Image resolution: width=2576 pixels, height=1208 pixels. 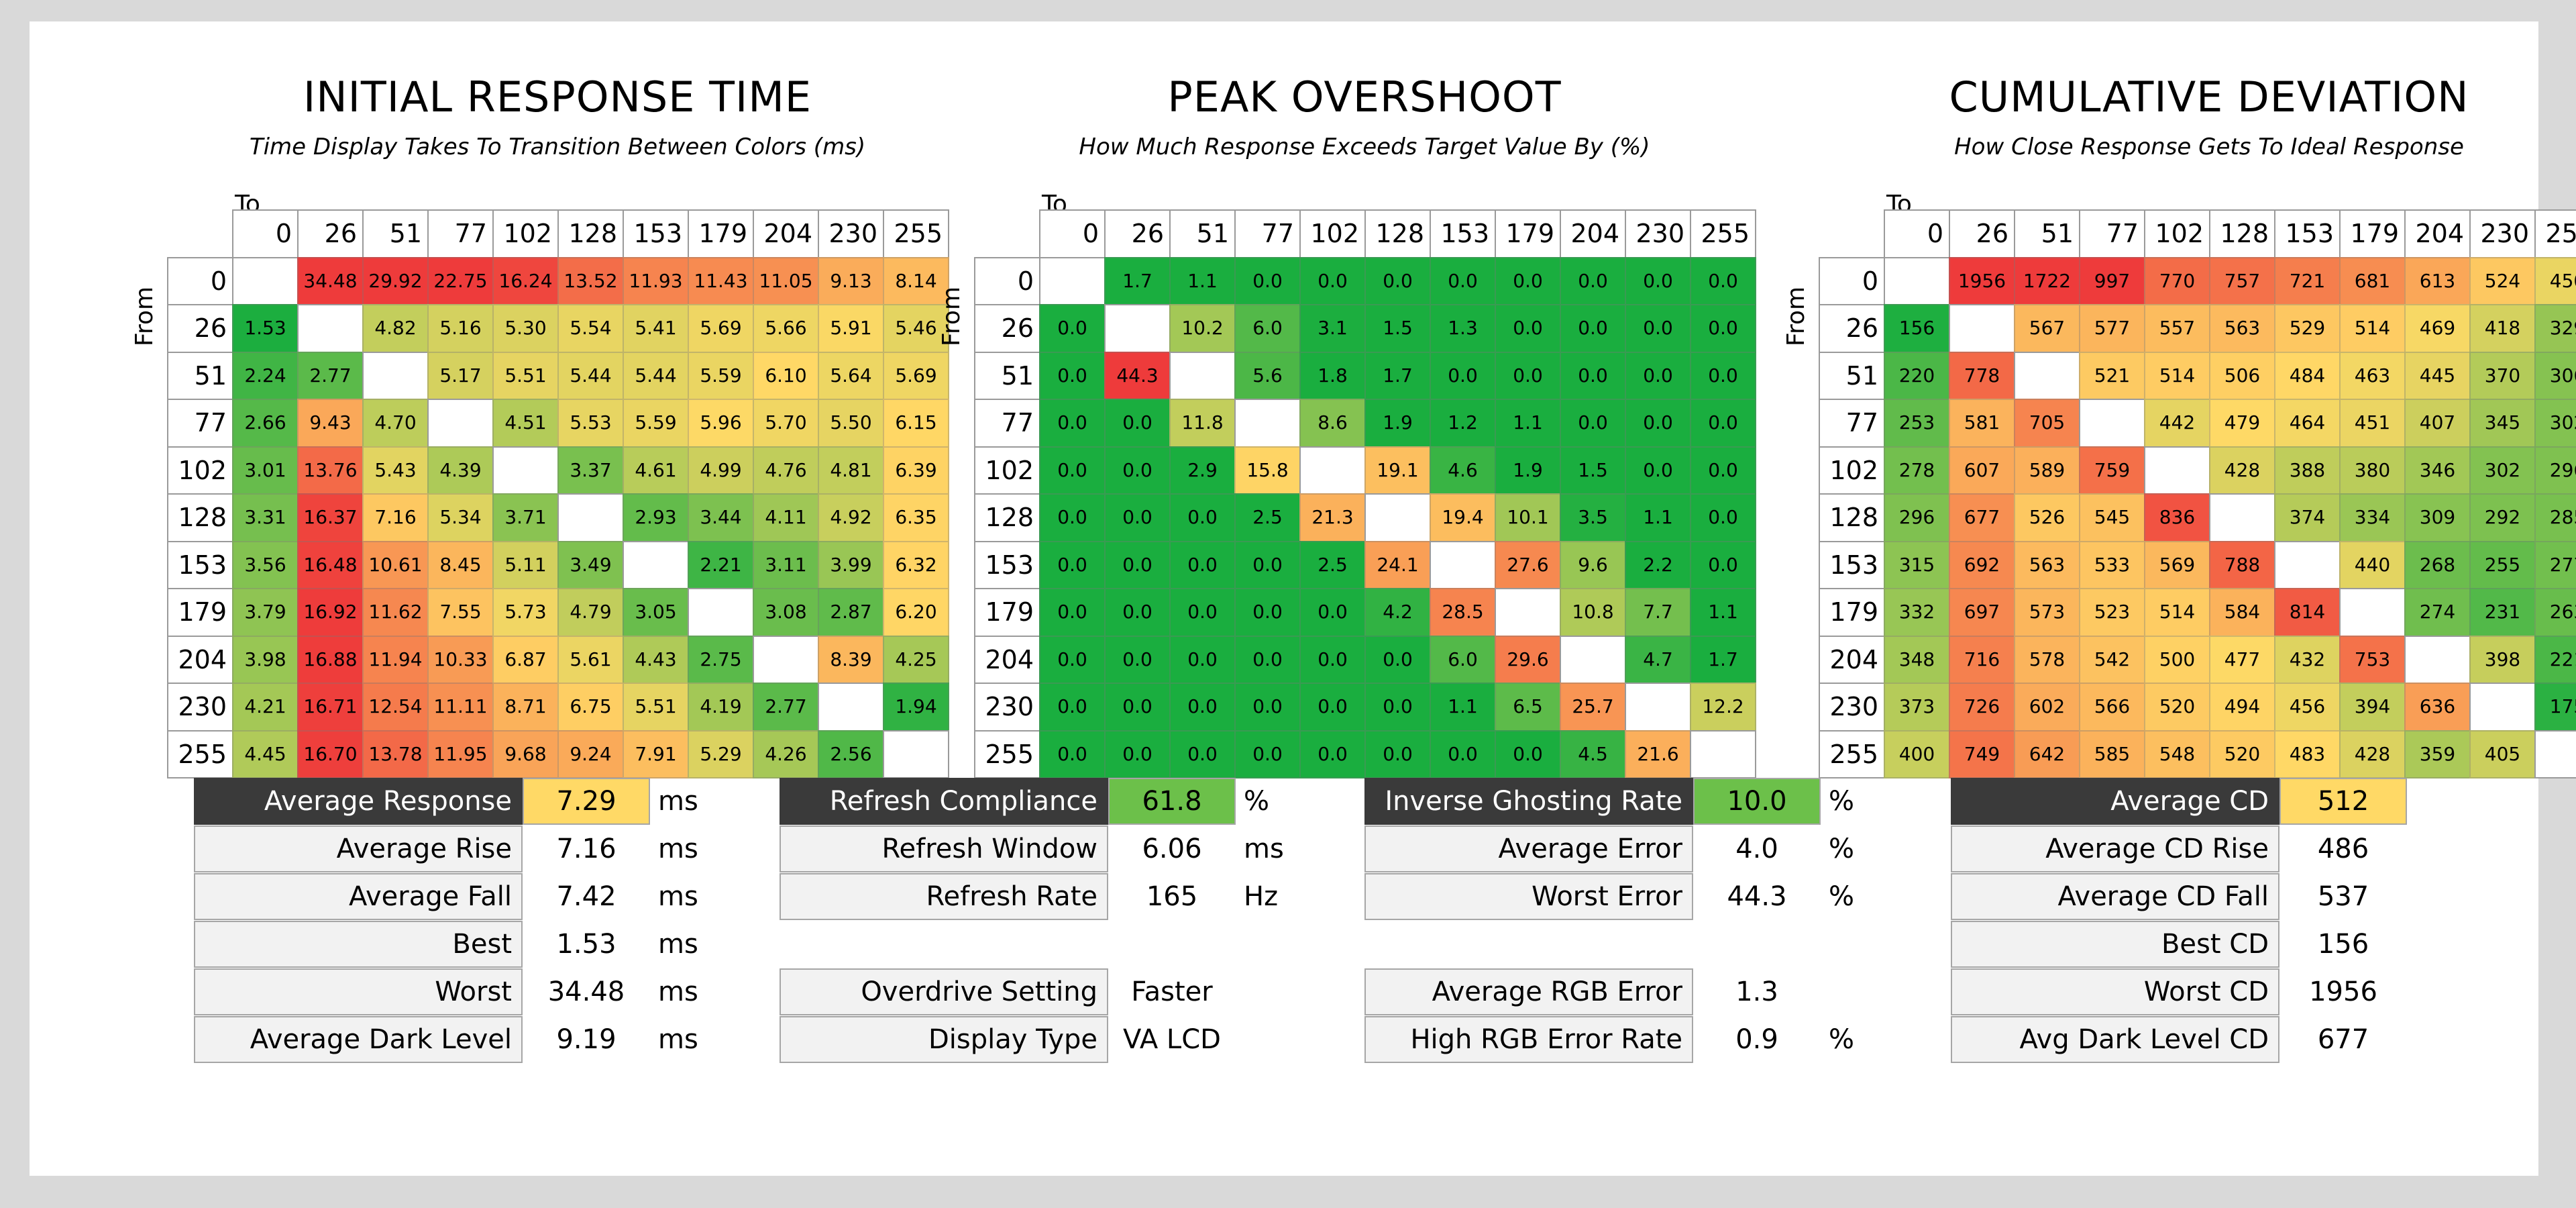 What do you see at coordinates (265, 280) in the screenshot?
I see `response-time-cell` at bounding box center [265, 280].